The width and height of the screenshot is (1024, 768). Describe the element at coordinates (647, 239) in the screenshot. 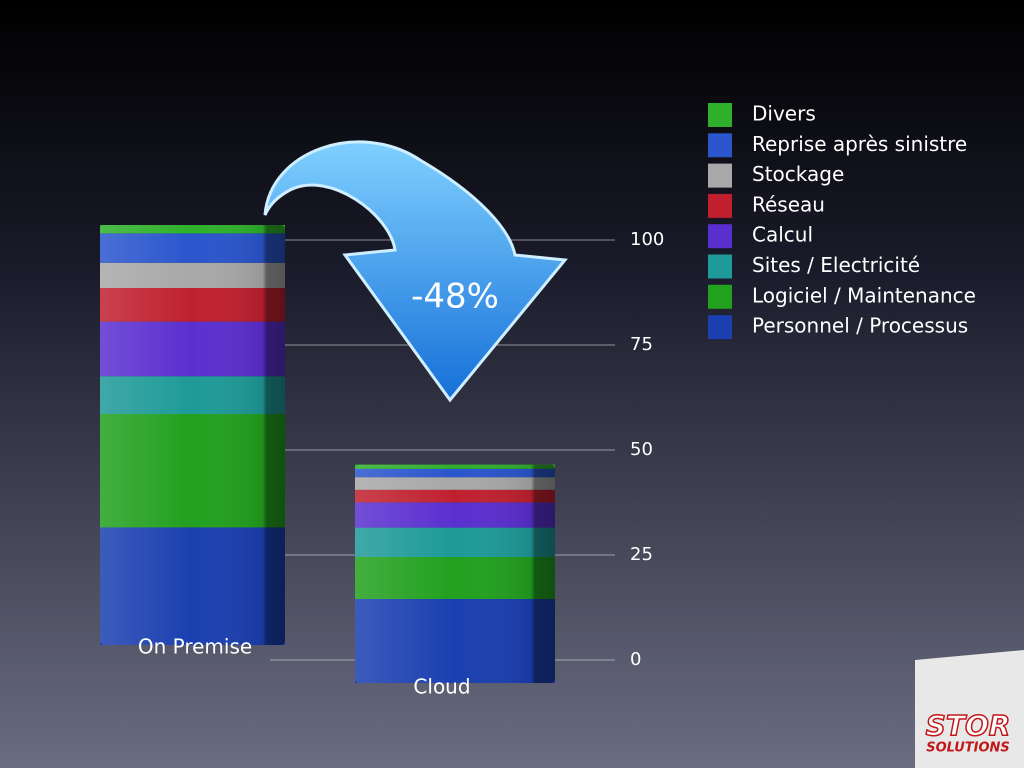

I see `y-tick-label: 100` at that location.